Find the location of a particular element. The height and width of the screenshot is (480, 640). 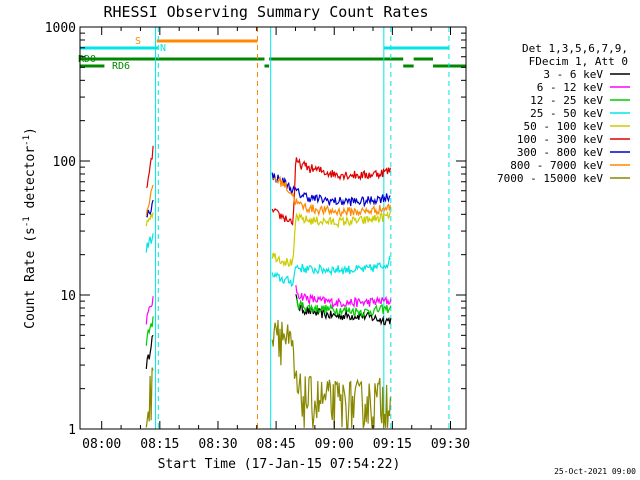

legend-label-2: 12 - 25 keV is located at coordinates (566, 100).